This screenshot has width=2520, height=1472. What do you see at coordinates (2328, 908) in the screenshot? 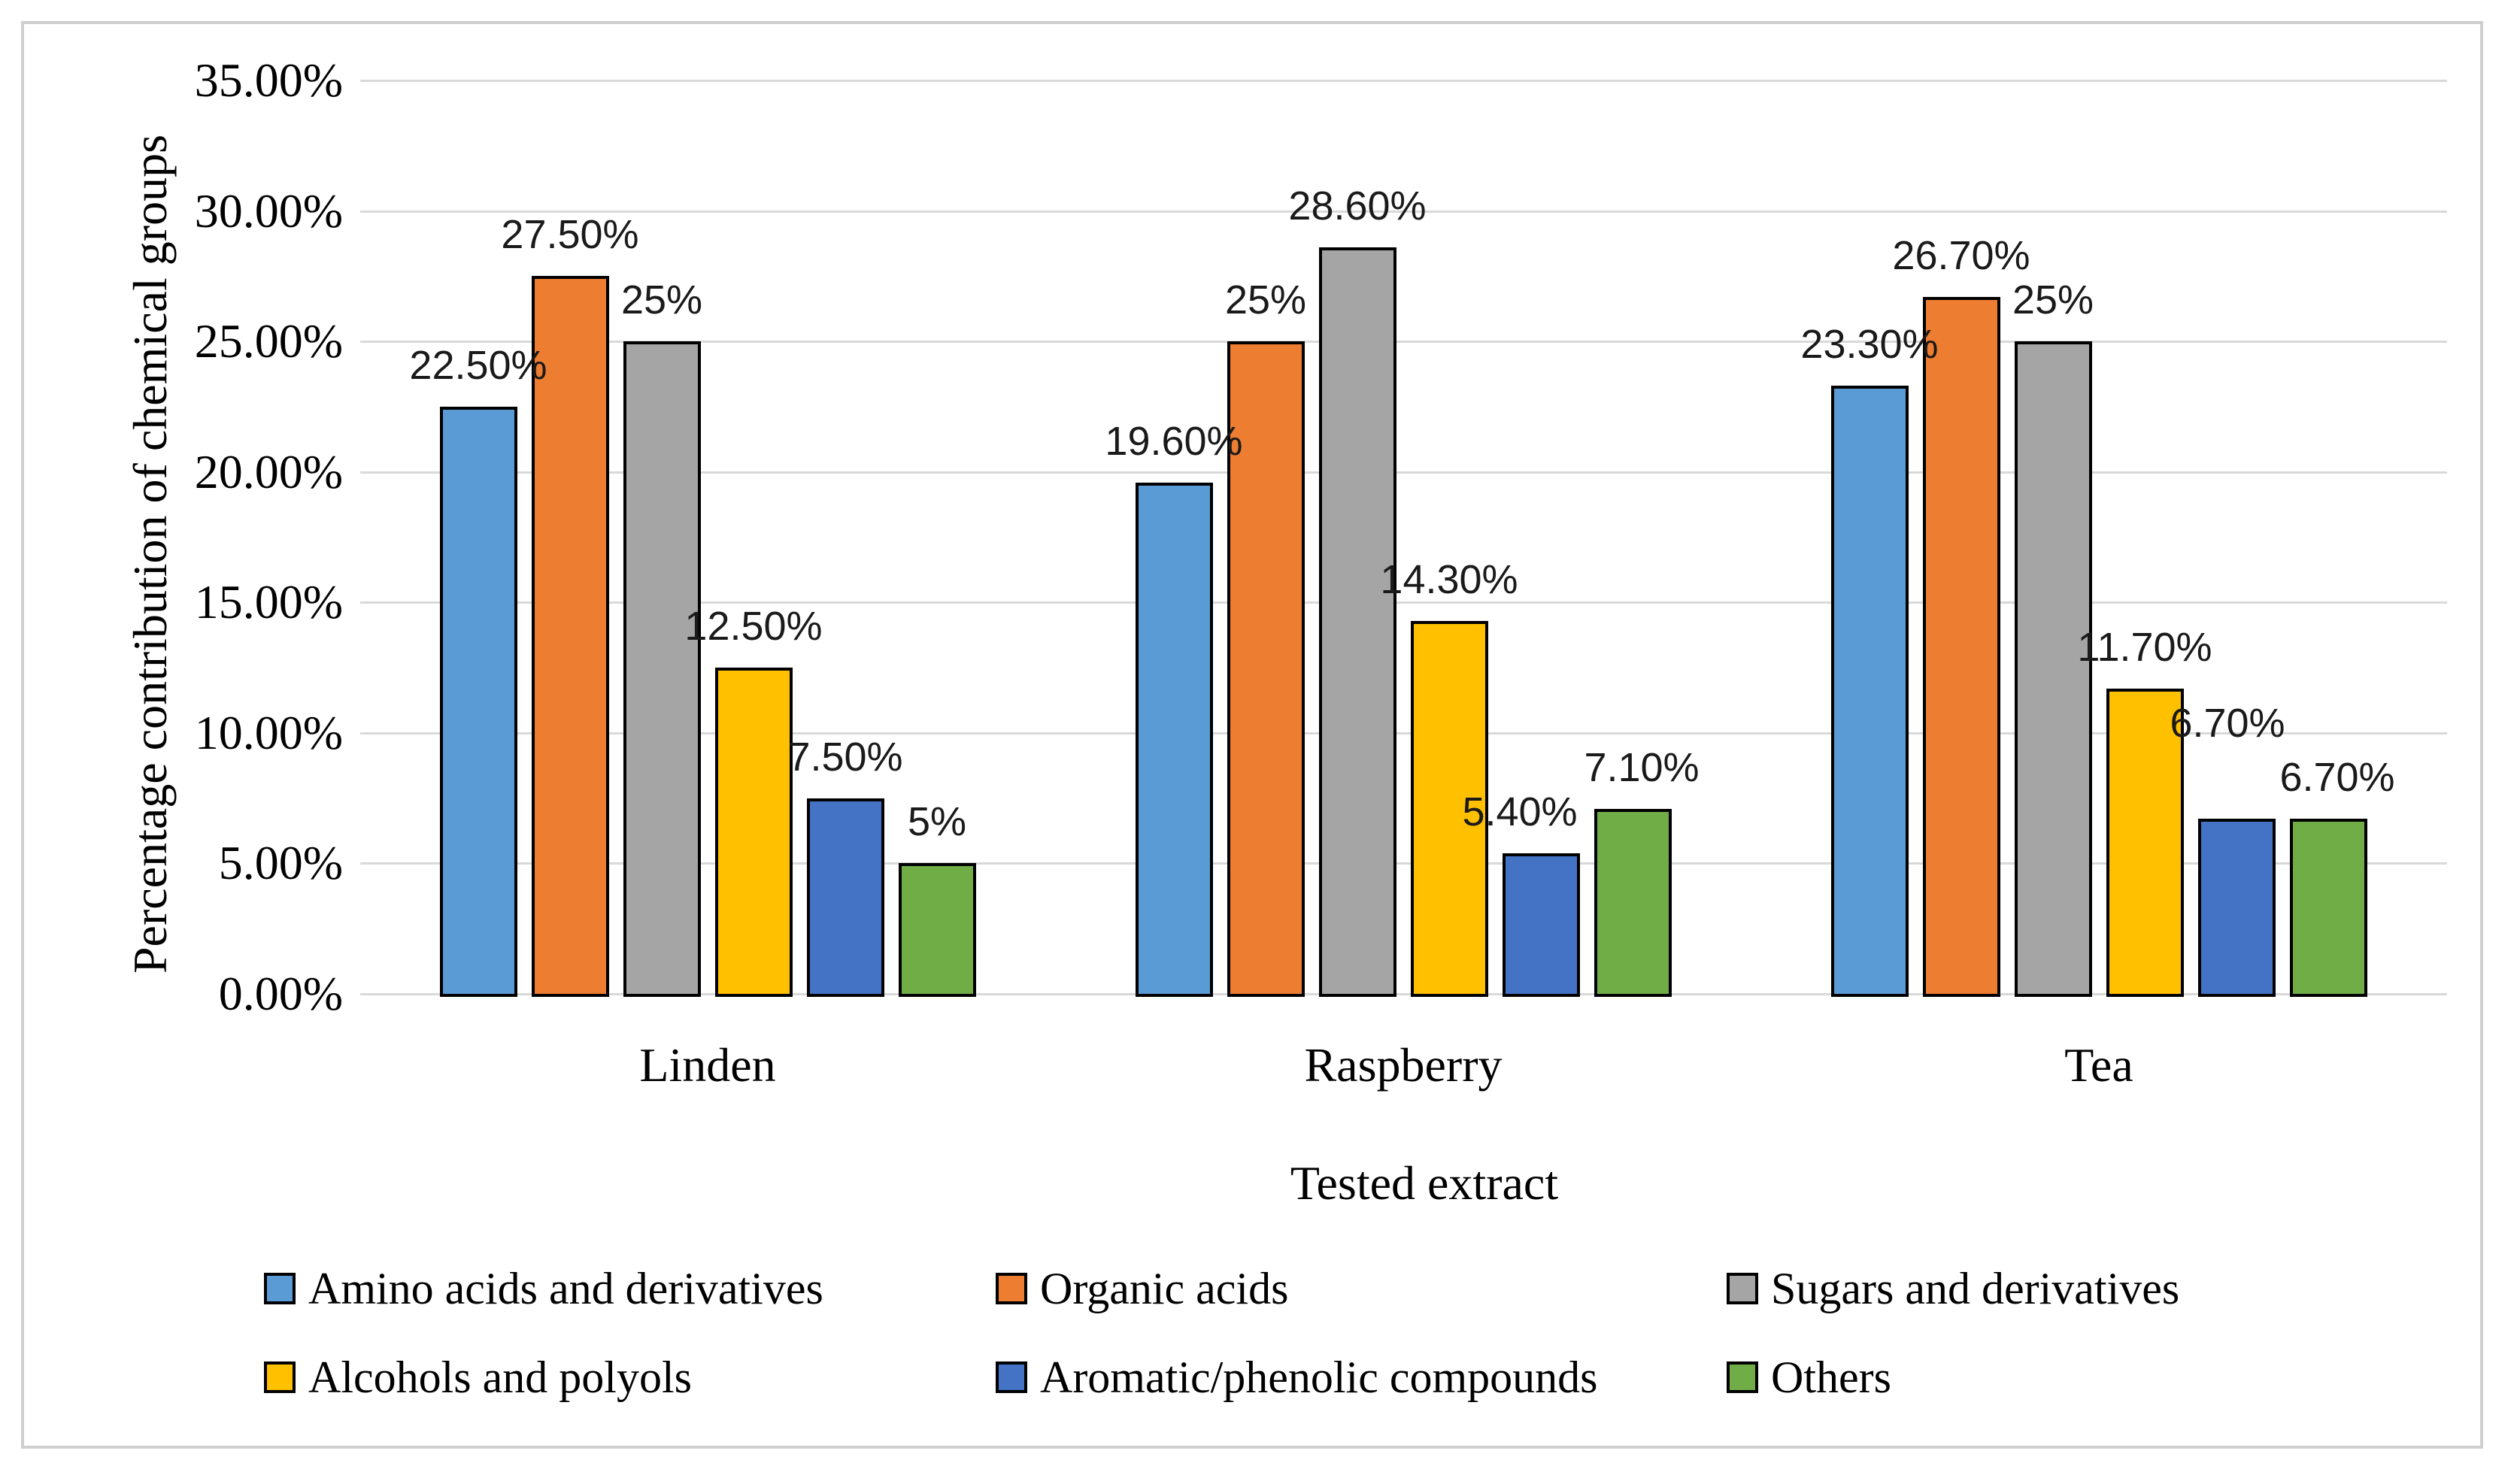
I see `bar-tea-others` at bounding box center [2328, 908].